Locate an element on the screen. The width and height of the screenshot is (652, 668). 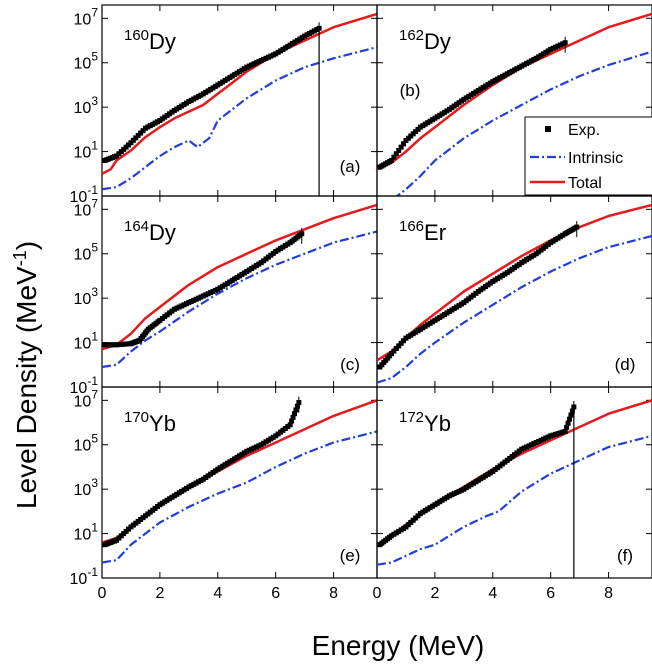
y-tick-exp: 5 is located at coordinates (94, 57).